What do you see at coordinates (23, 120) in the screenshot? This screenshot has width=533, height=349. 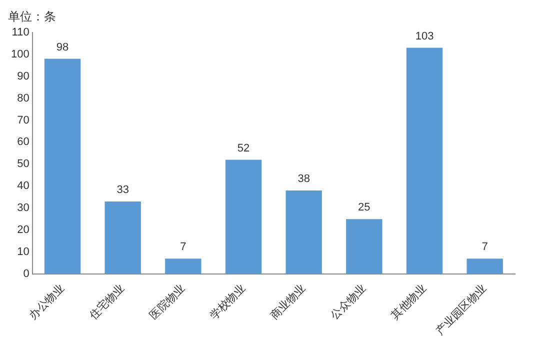 I see `y-tick-label: 70` at bounding box center [23, 120].